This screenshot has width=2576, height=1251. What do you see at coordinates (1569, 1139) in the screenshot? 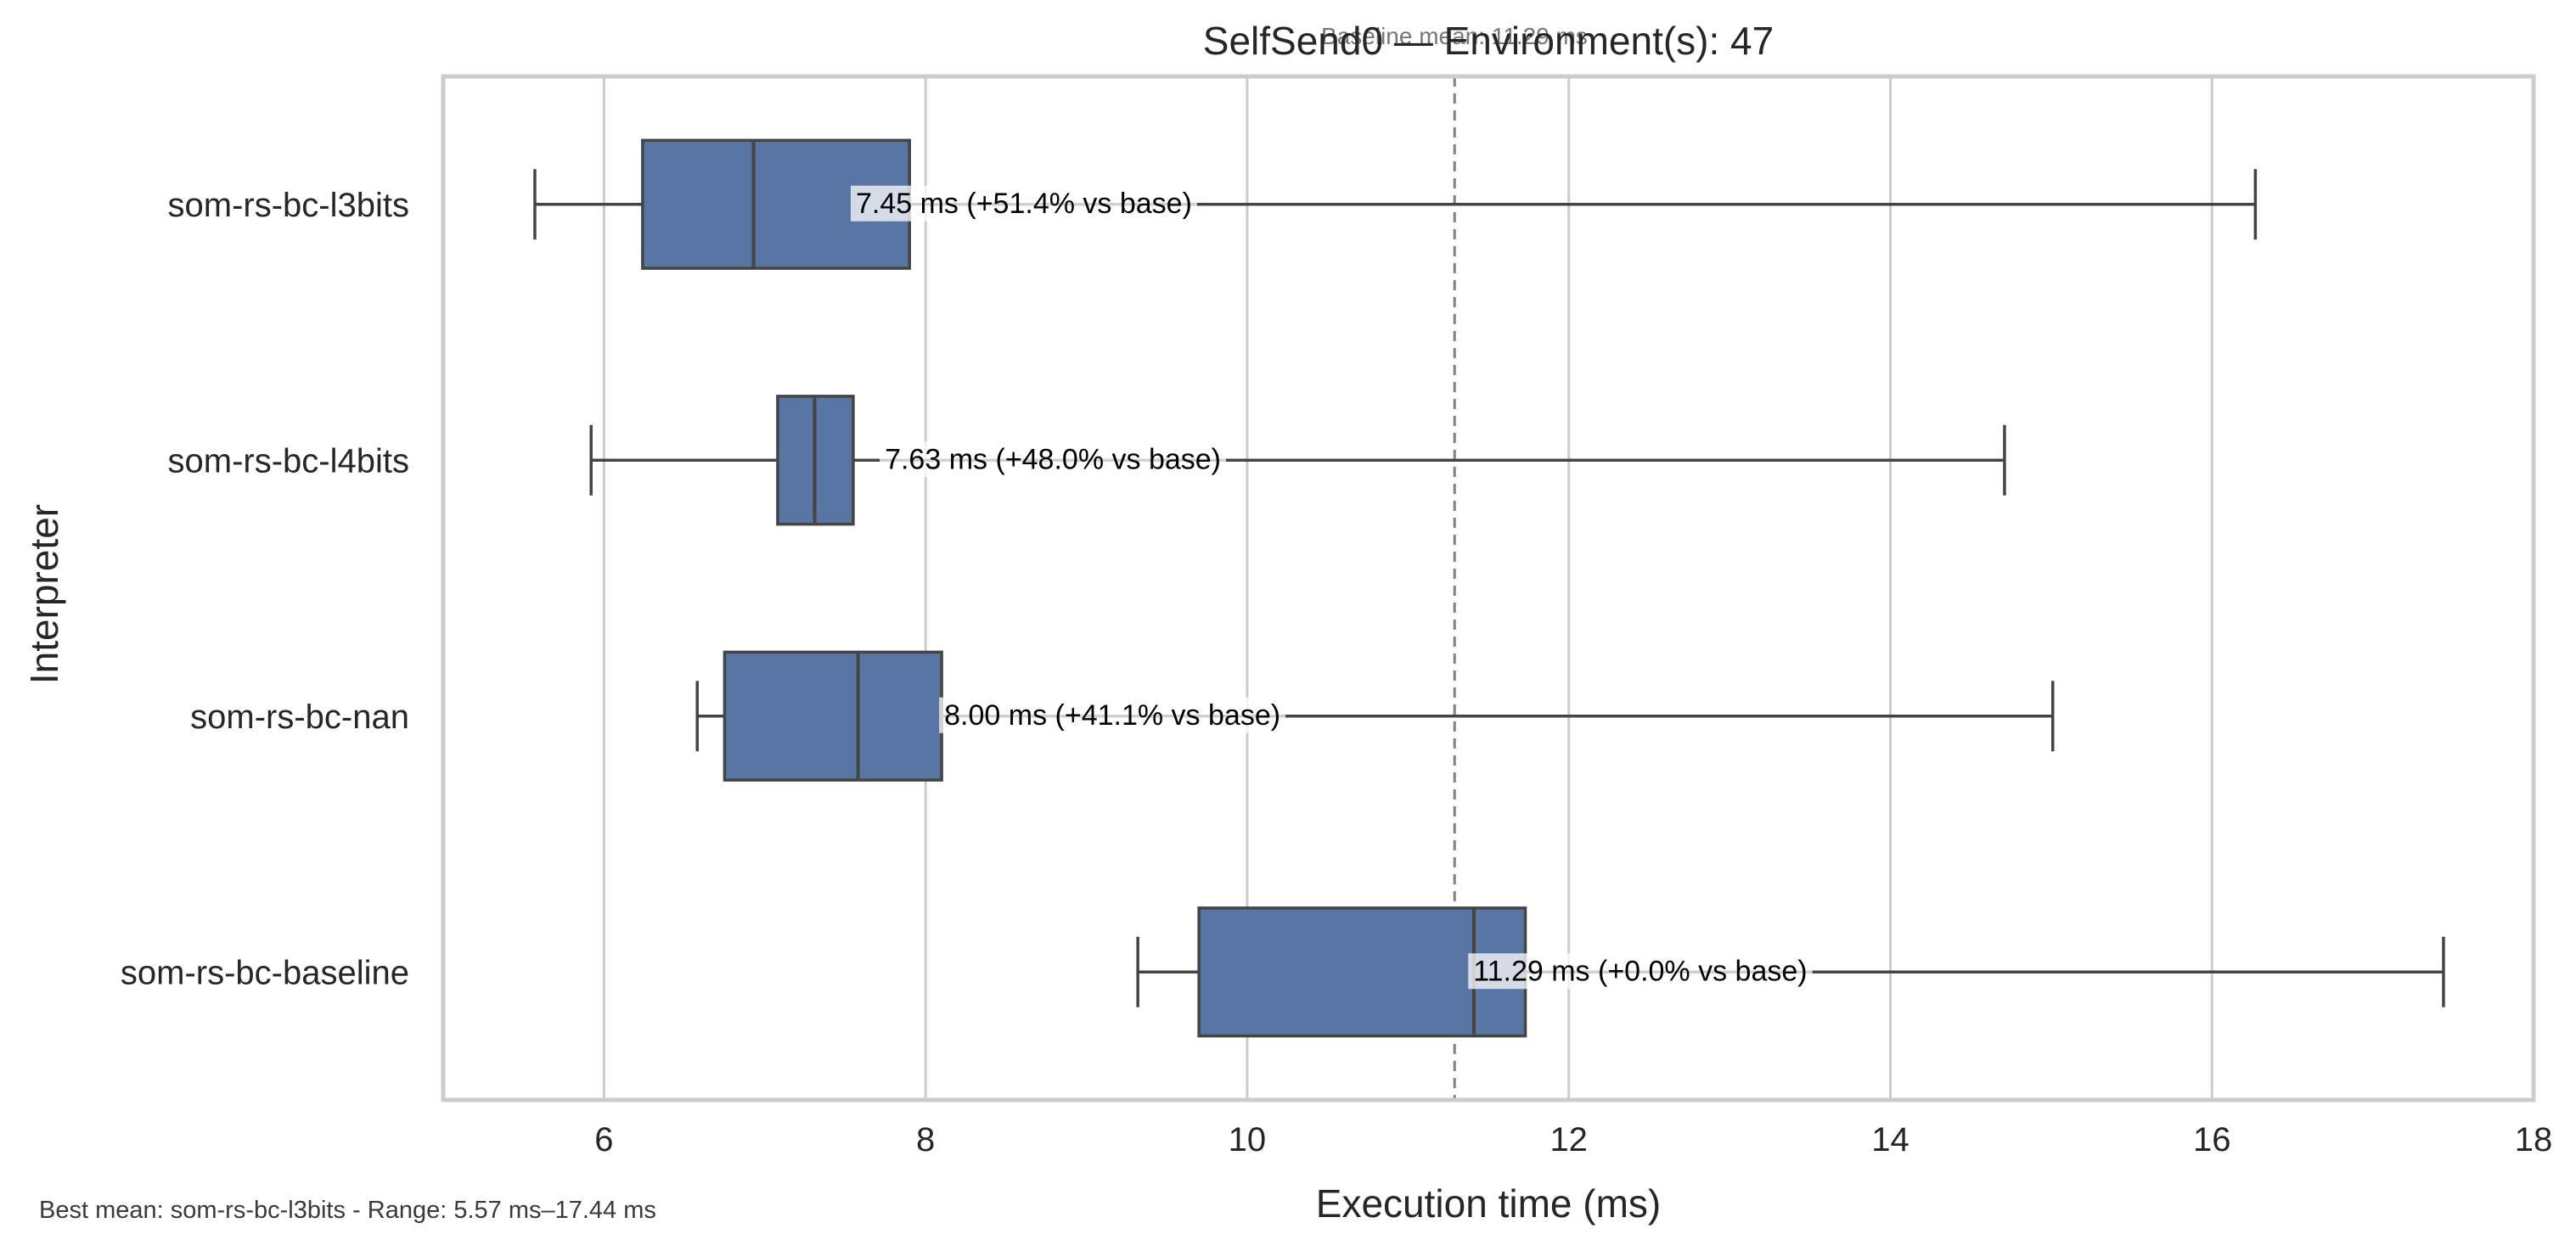
I see `x-tick-label-12: 12` at bounding box center [1569, 1139].